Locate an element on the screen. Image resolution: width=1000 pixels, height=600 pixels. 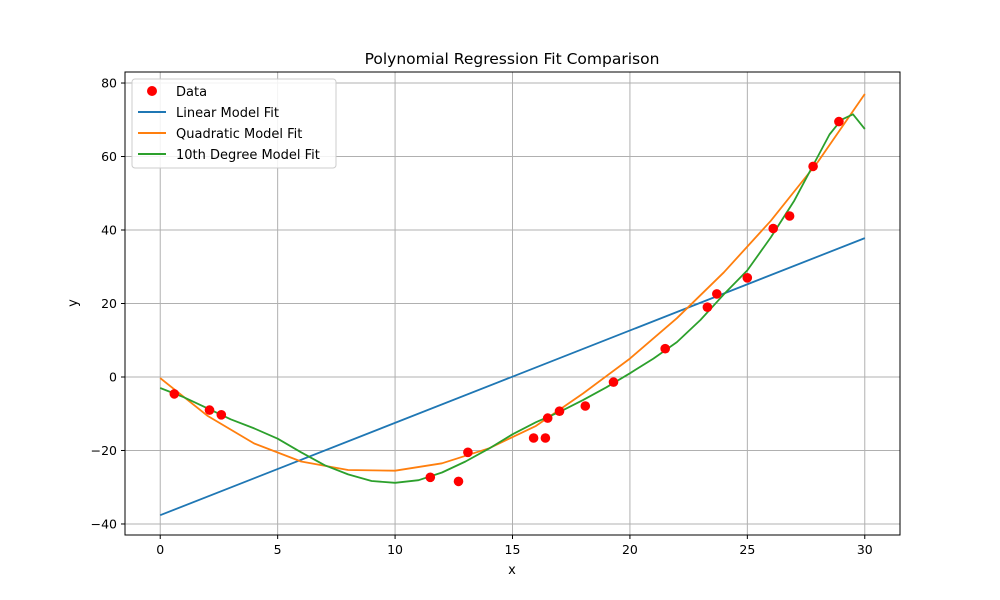
y-tick-label: −20 is located at coordinates (104, 450).